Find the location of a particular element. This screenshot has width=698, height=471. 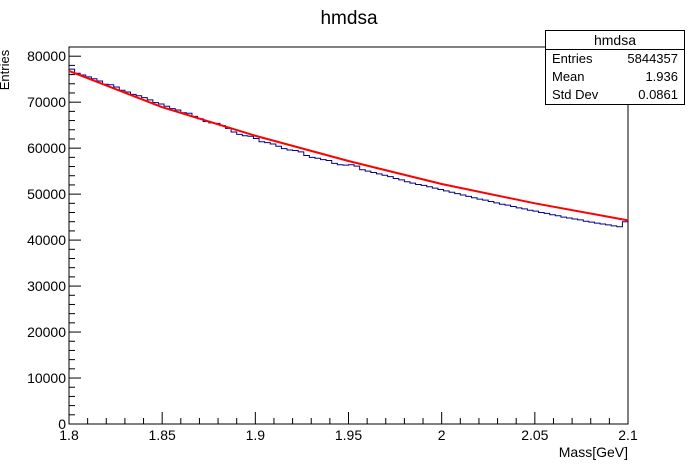

y-tick-label: 0 is located at coordinates (62, 424).